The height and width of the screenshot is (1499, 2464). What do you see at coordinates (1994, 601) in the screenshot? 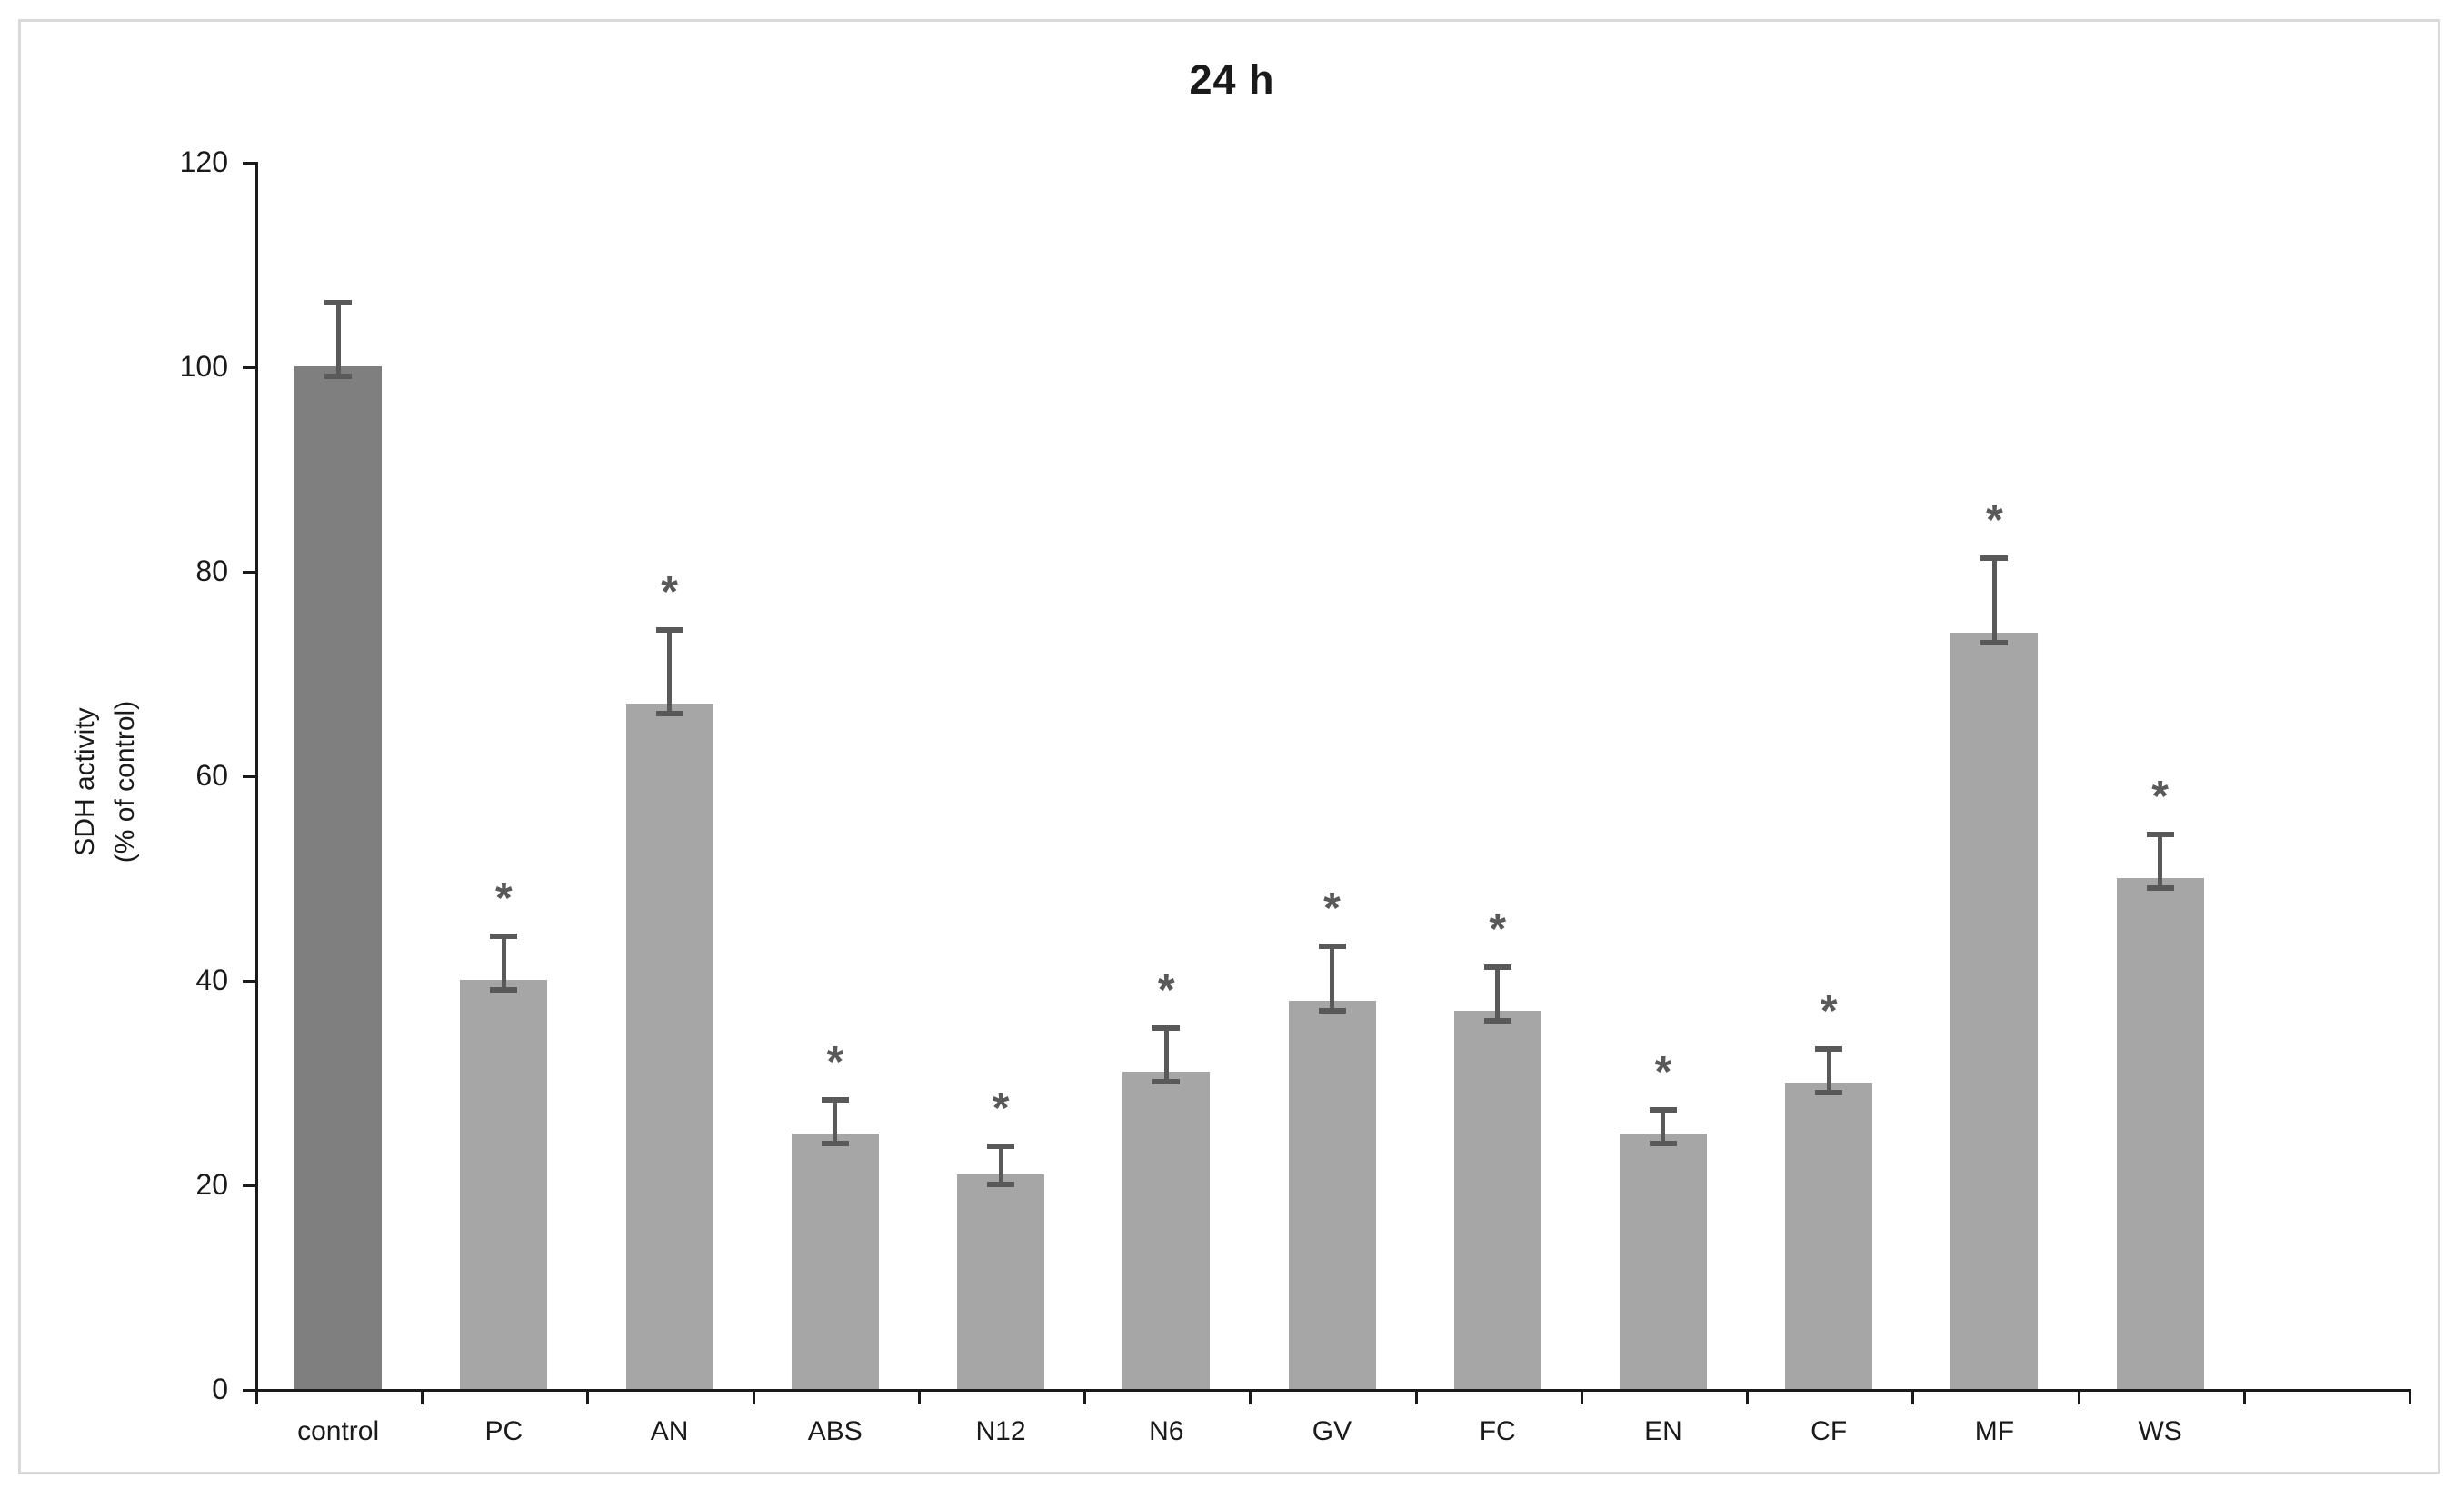
I see `error-bar-whisker-MF` at bounding box center [1994, 601].